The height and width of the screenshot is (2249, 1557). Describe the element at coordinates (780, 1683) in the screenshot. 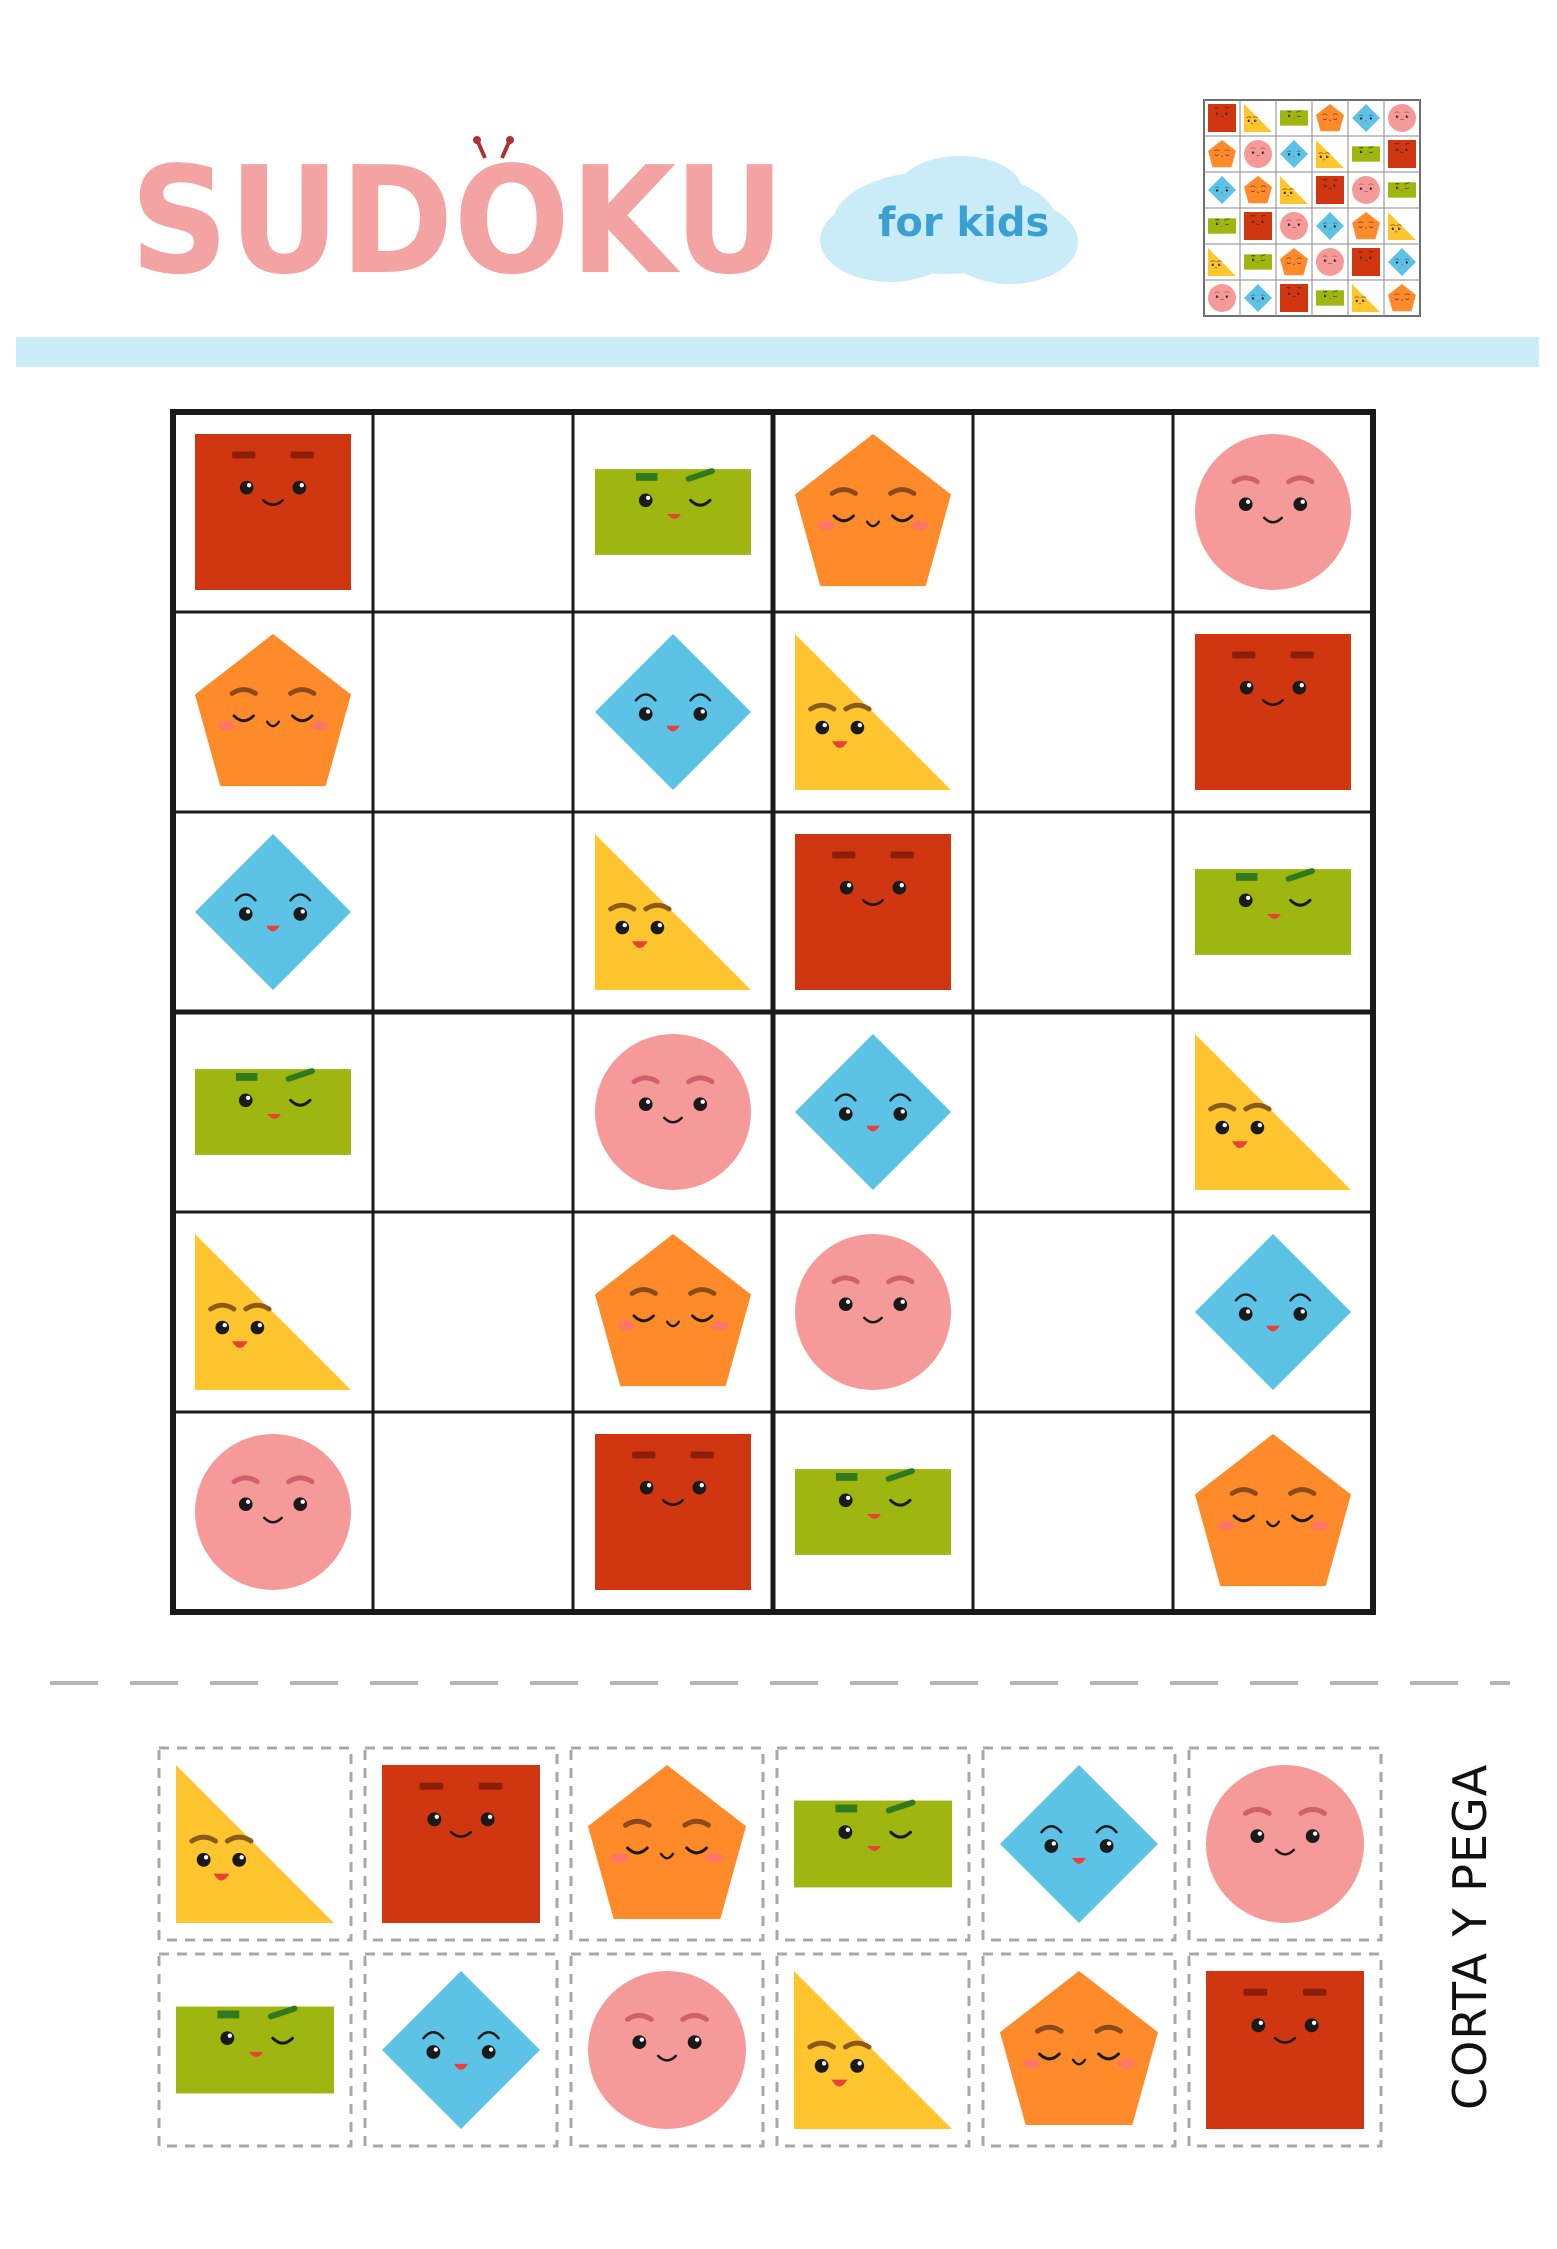

I see `cut-line` at that location.